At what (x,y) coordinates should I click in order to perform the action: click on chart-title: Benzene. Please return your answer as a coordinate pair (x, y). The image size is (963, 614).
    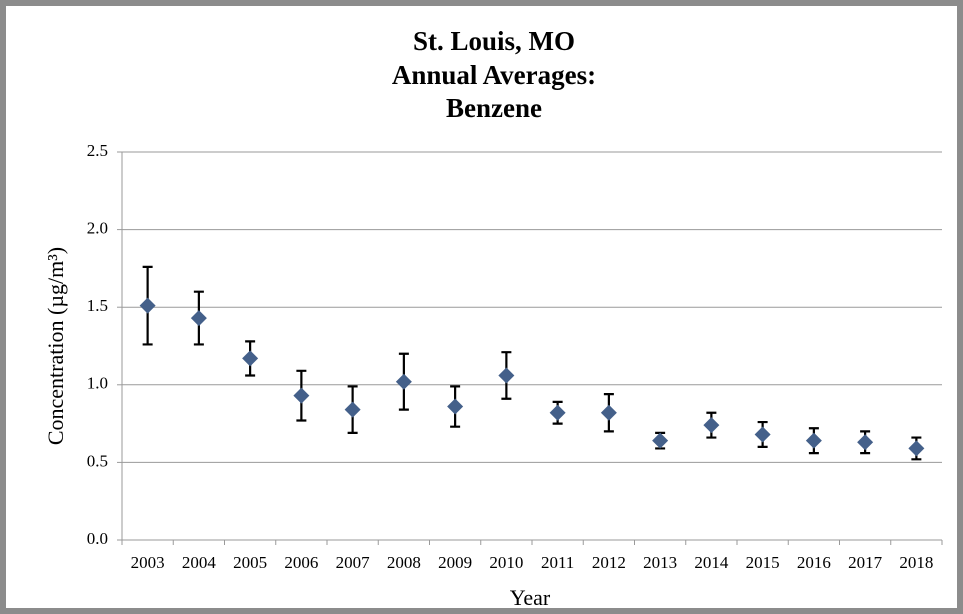
    Looking at the image, I should click on (494, 108).